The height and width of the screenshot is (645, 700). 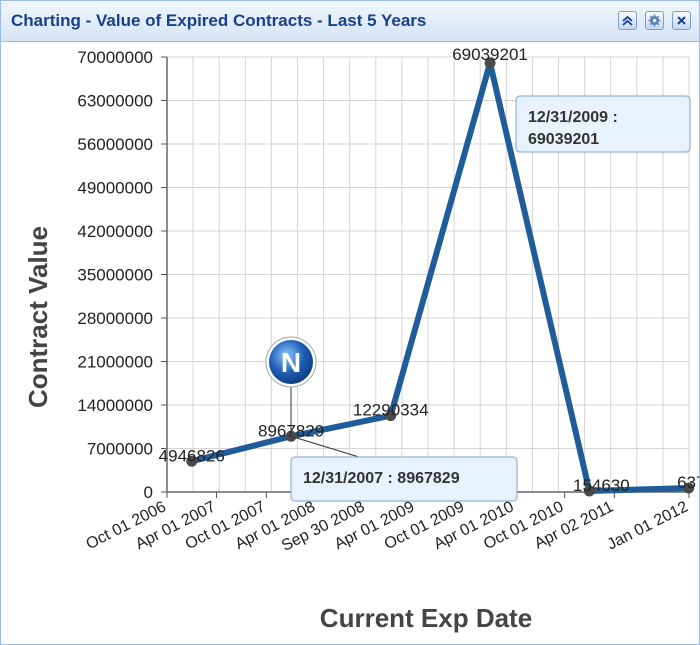 I want to click on x-tick-label: Jan 01 2012, so click(x=648, y=525).